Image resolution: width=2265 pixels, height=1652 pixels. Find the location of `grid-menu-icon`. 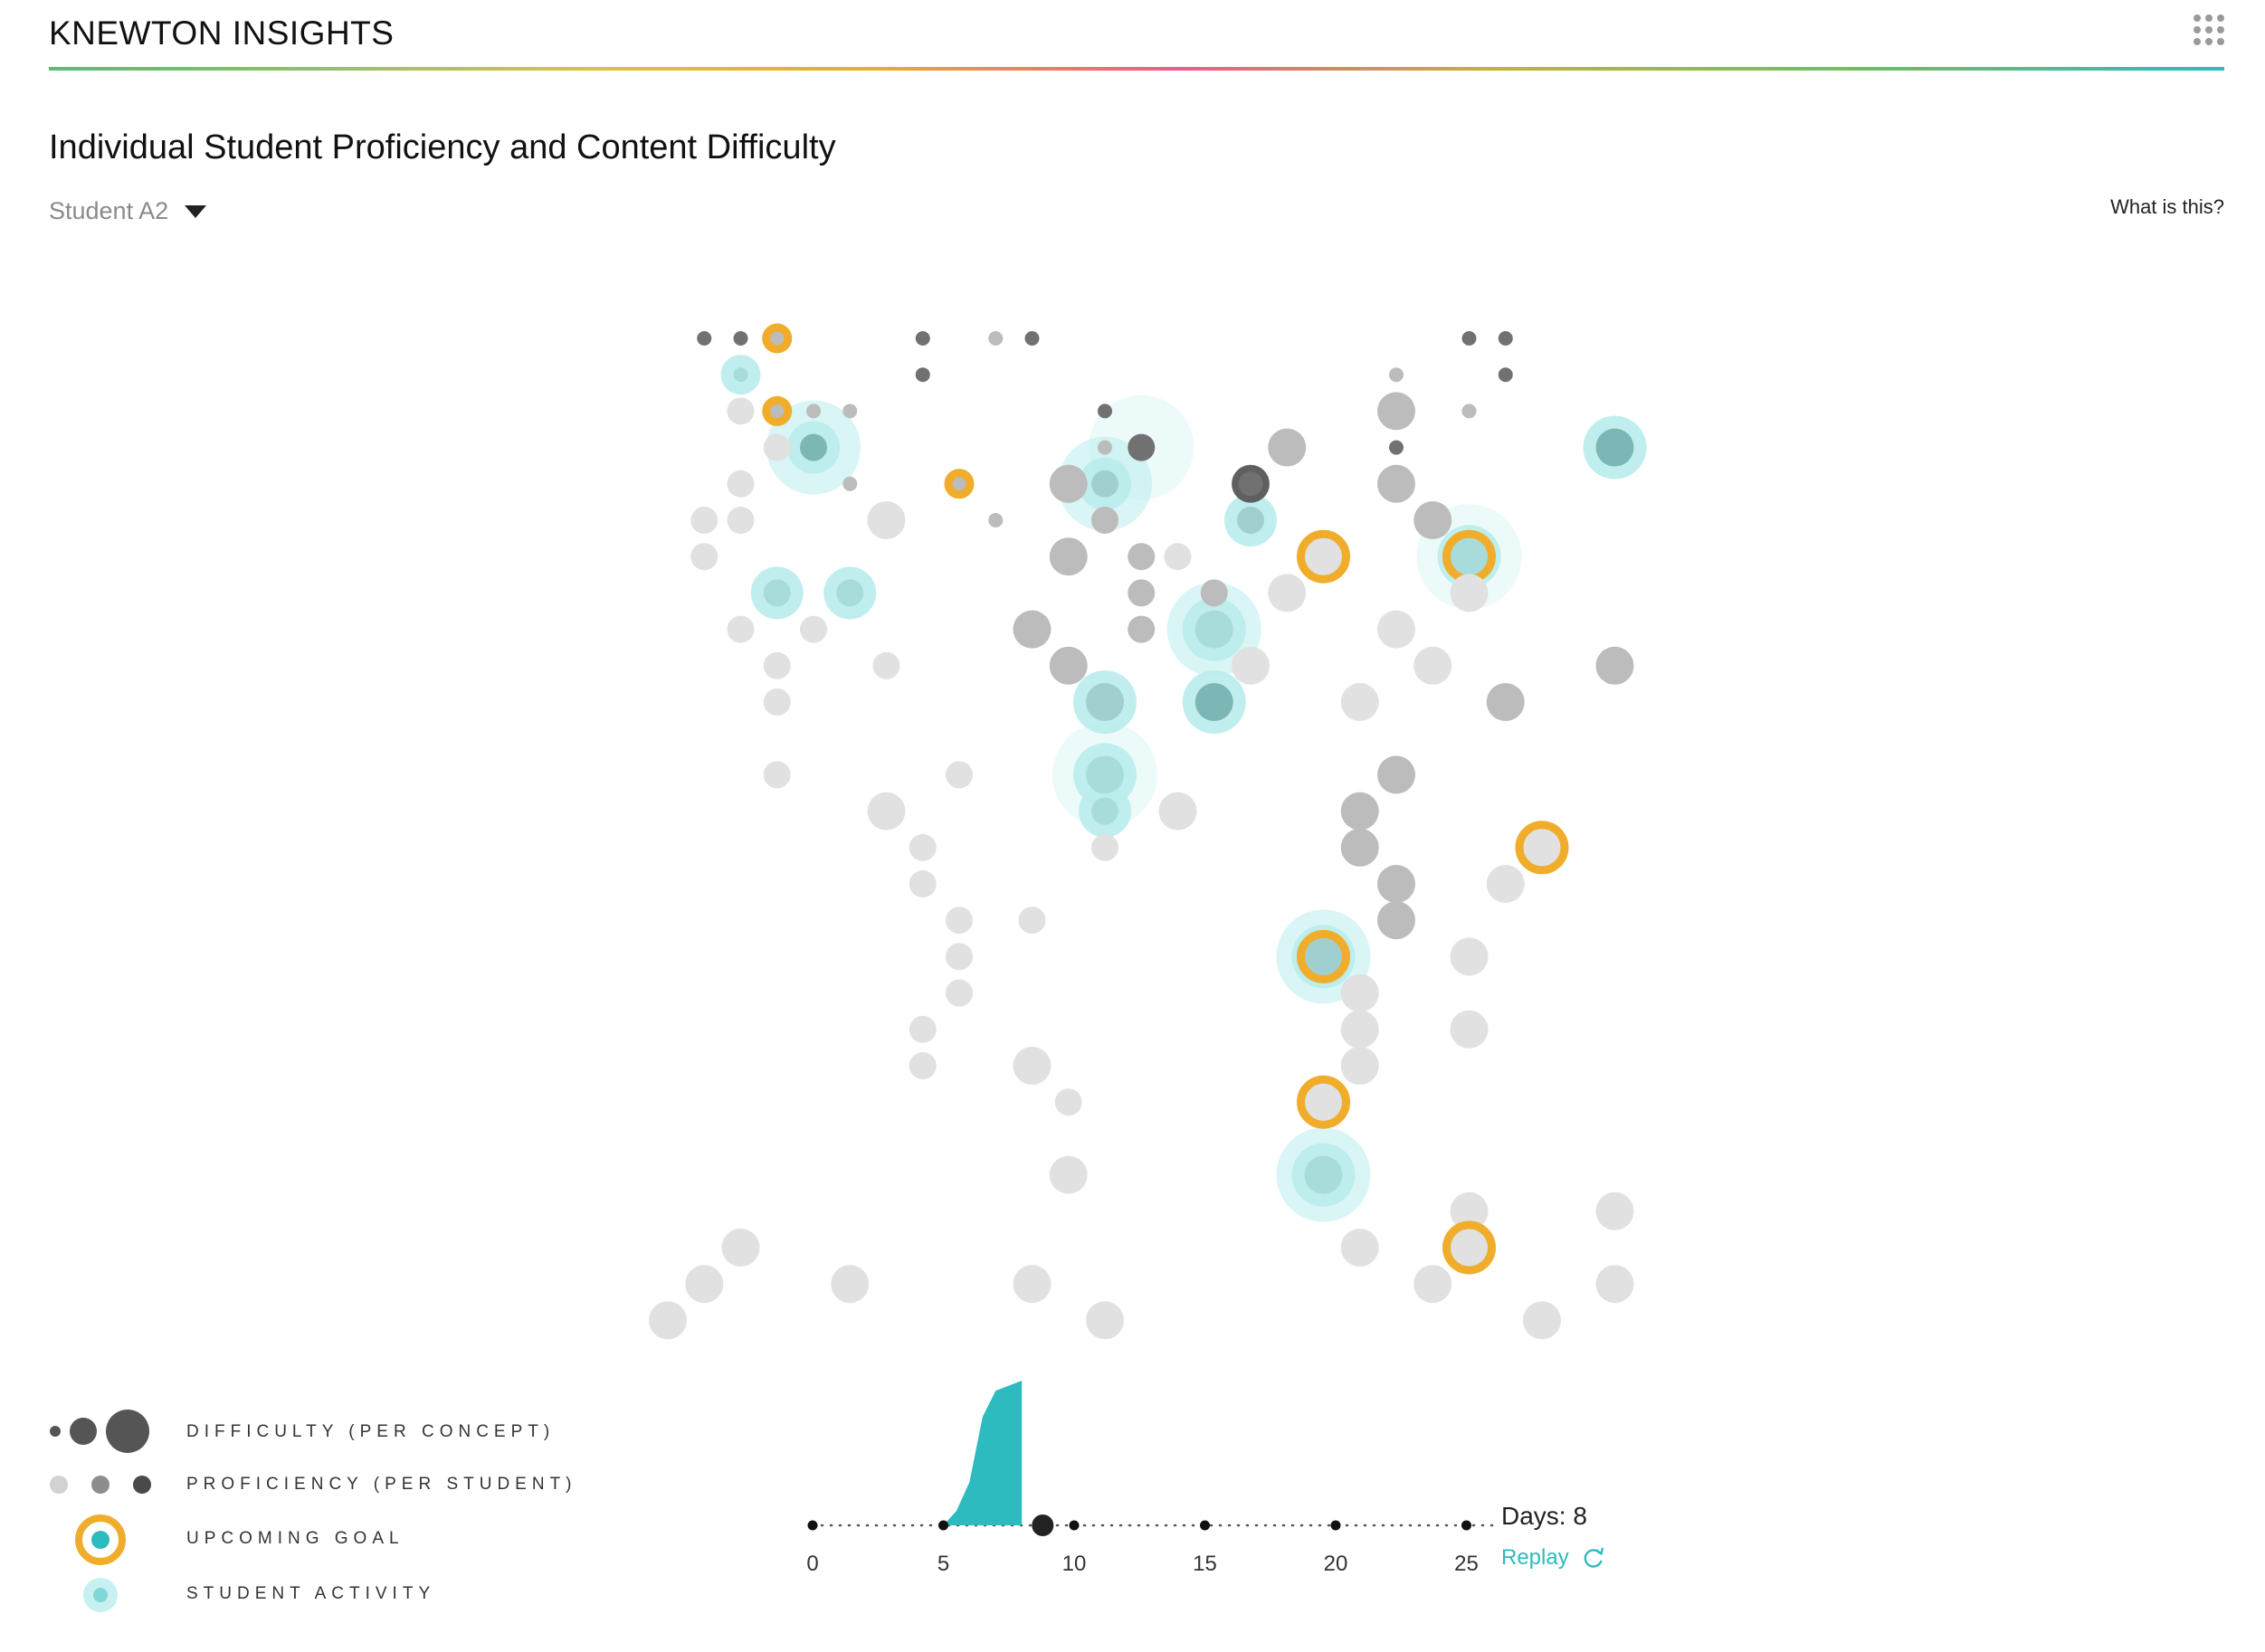

grid-menu-icon is located at coordinates (2209, 30).